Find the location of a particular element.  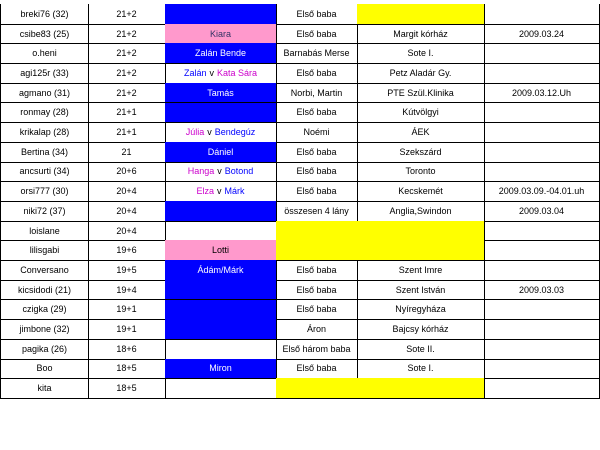

week-cell: 19+1 is located at coordinates (127, 310).